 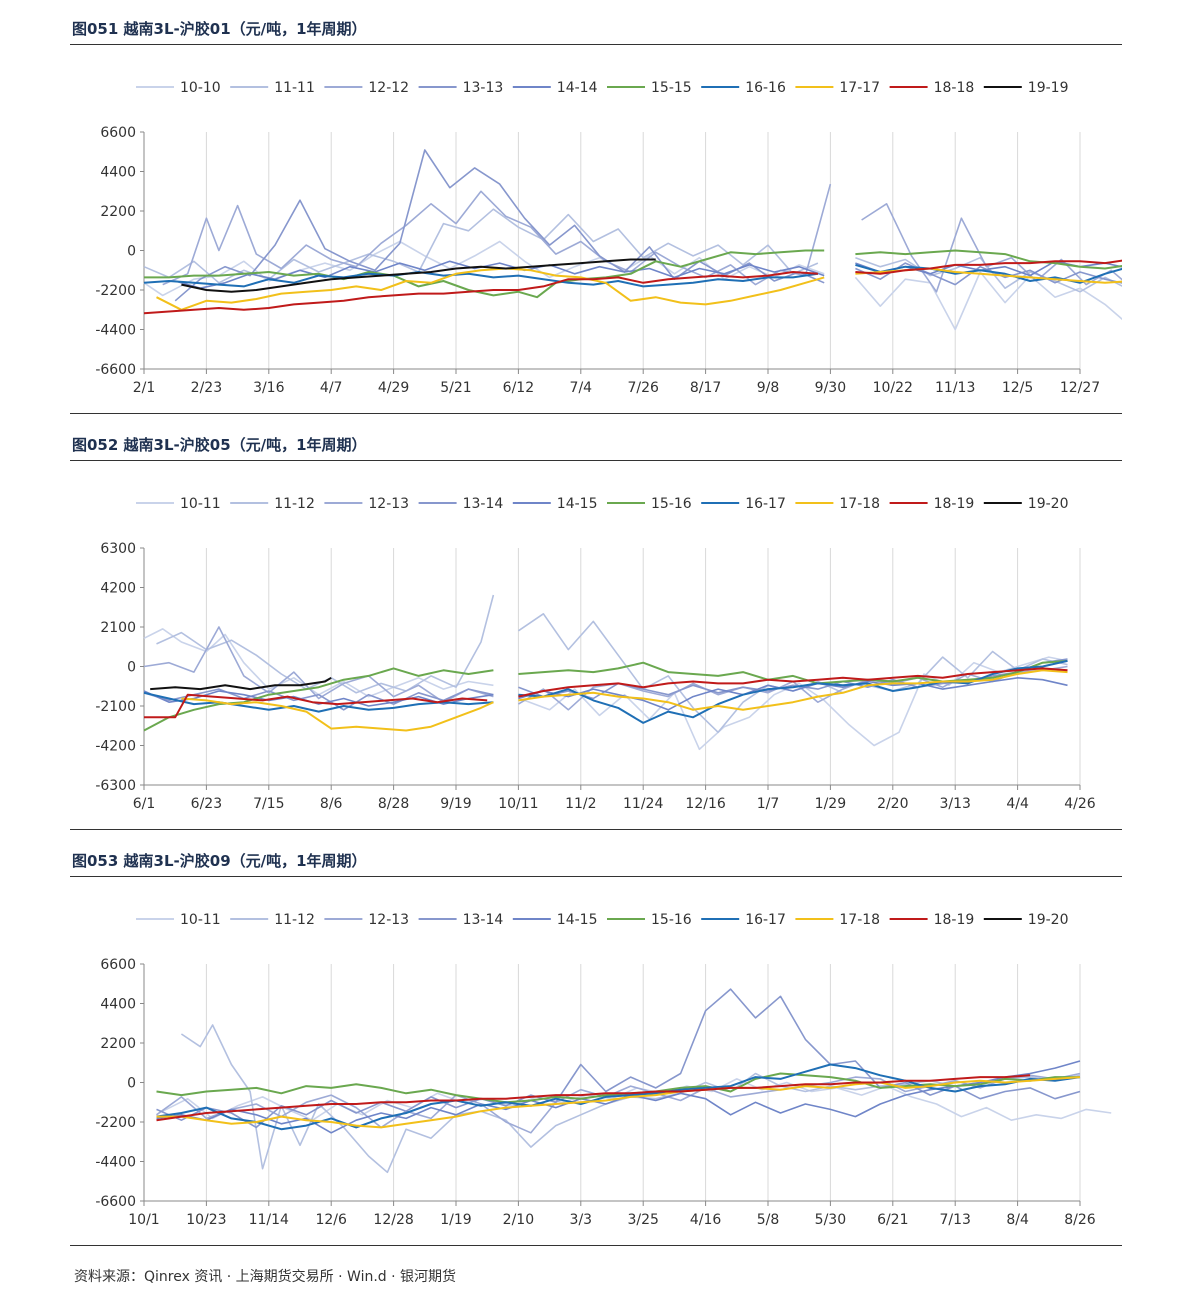 I want to click on x-tick-label: 3/3, so click(x=581, y=1220).